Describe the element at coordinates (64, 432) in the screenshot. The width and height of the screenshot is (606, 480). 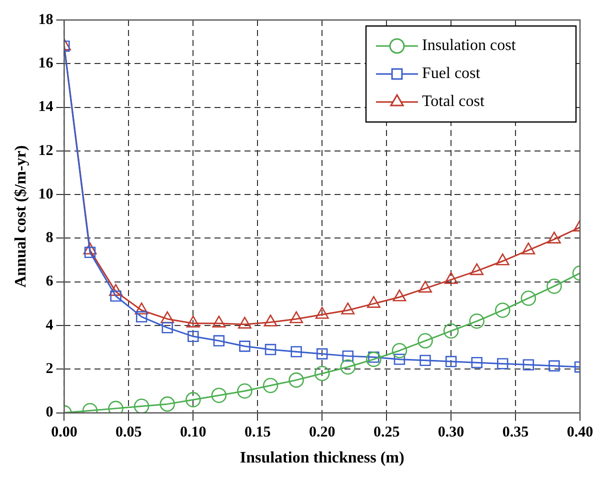
I see `x-tick-label: 0.00` at that location.